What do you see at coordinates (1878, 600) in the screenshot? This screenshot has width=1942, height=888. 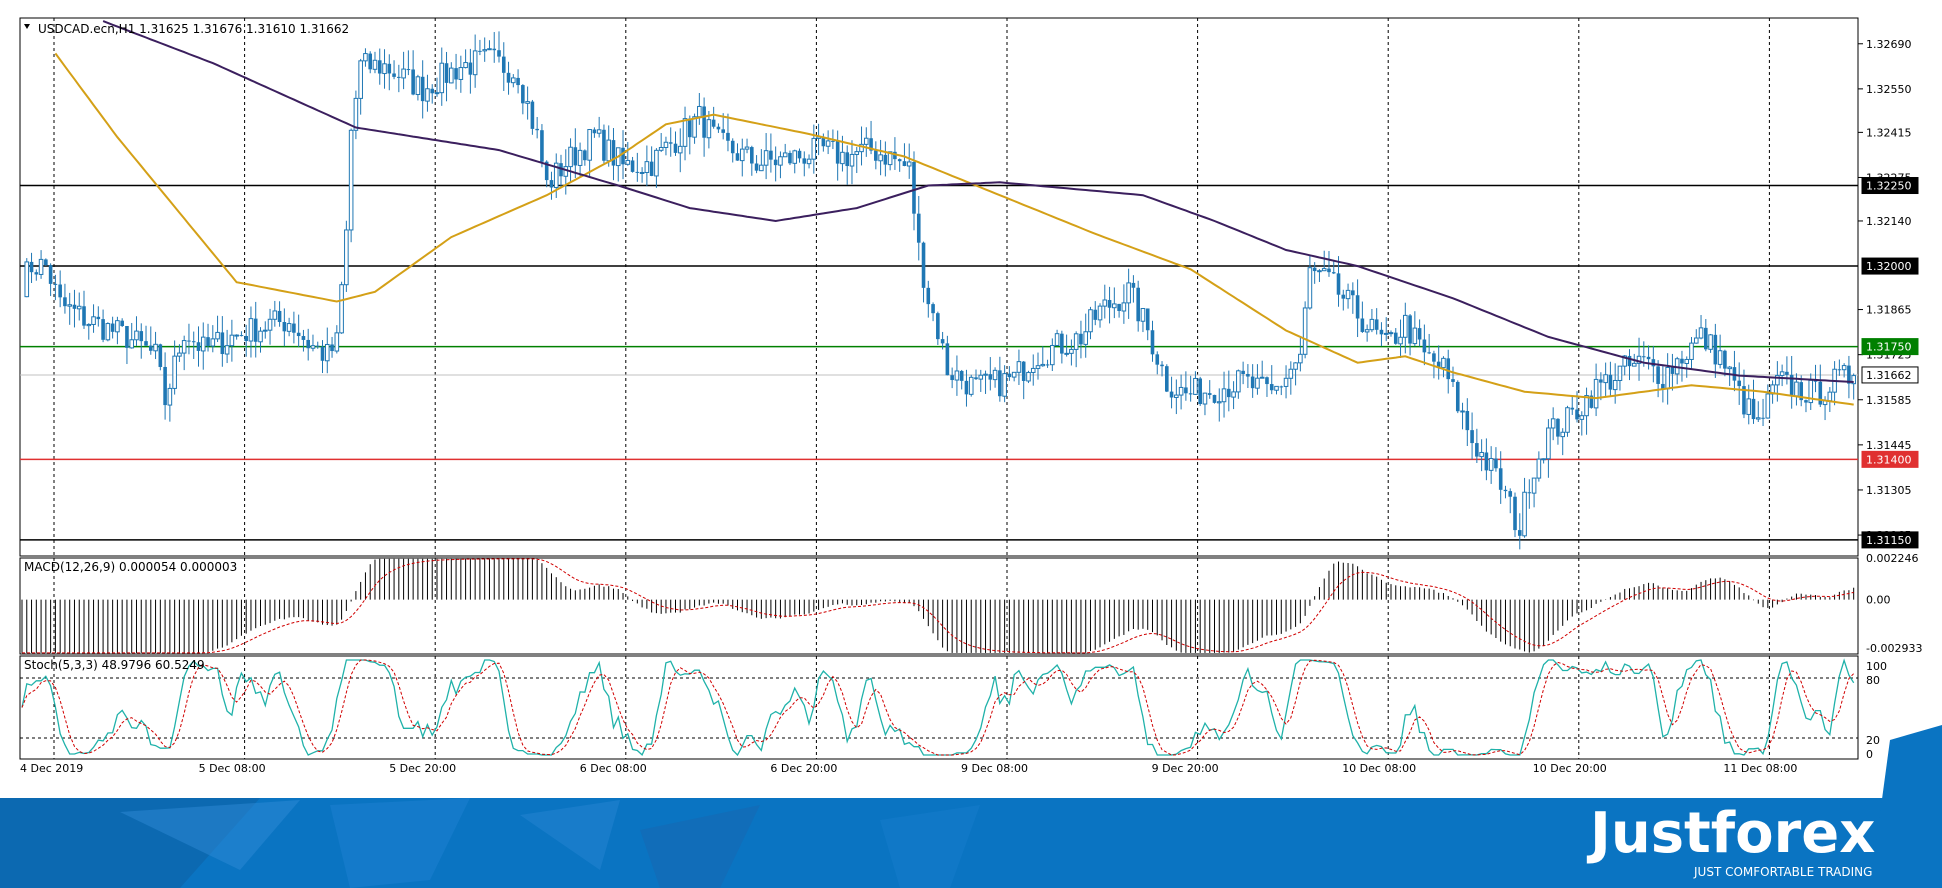 I see `macd-tick-label: 0.00` at bounding box center [1878, 600].